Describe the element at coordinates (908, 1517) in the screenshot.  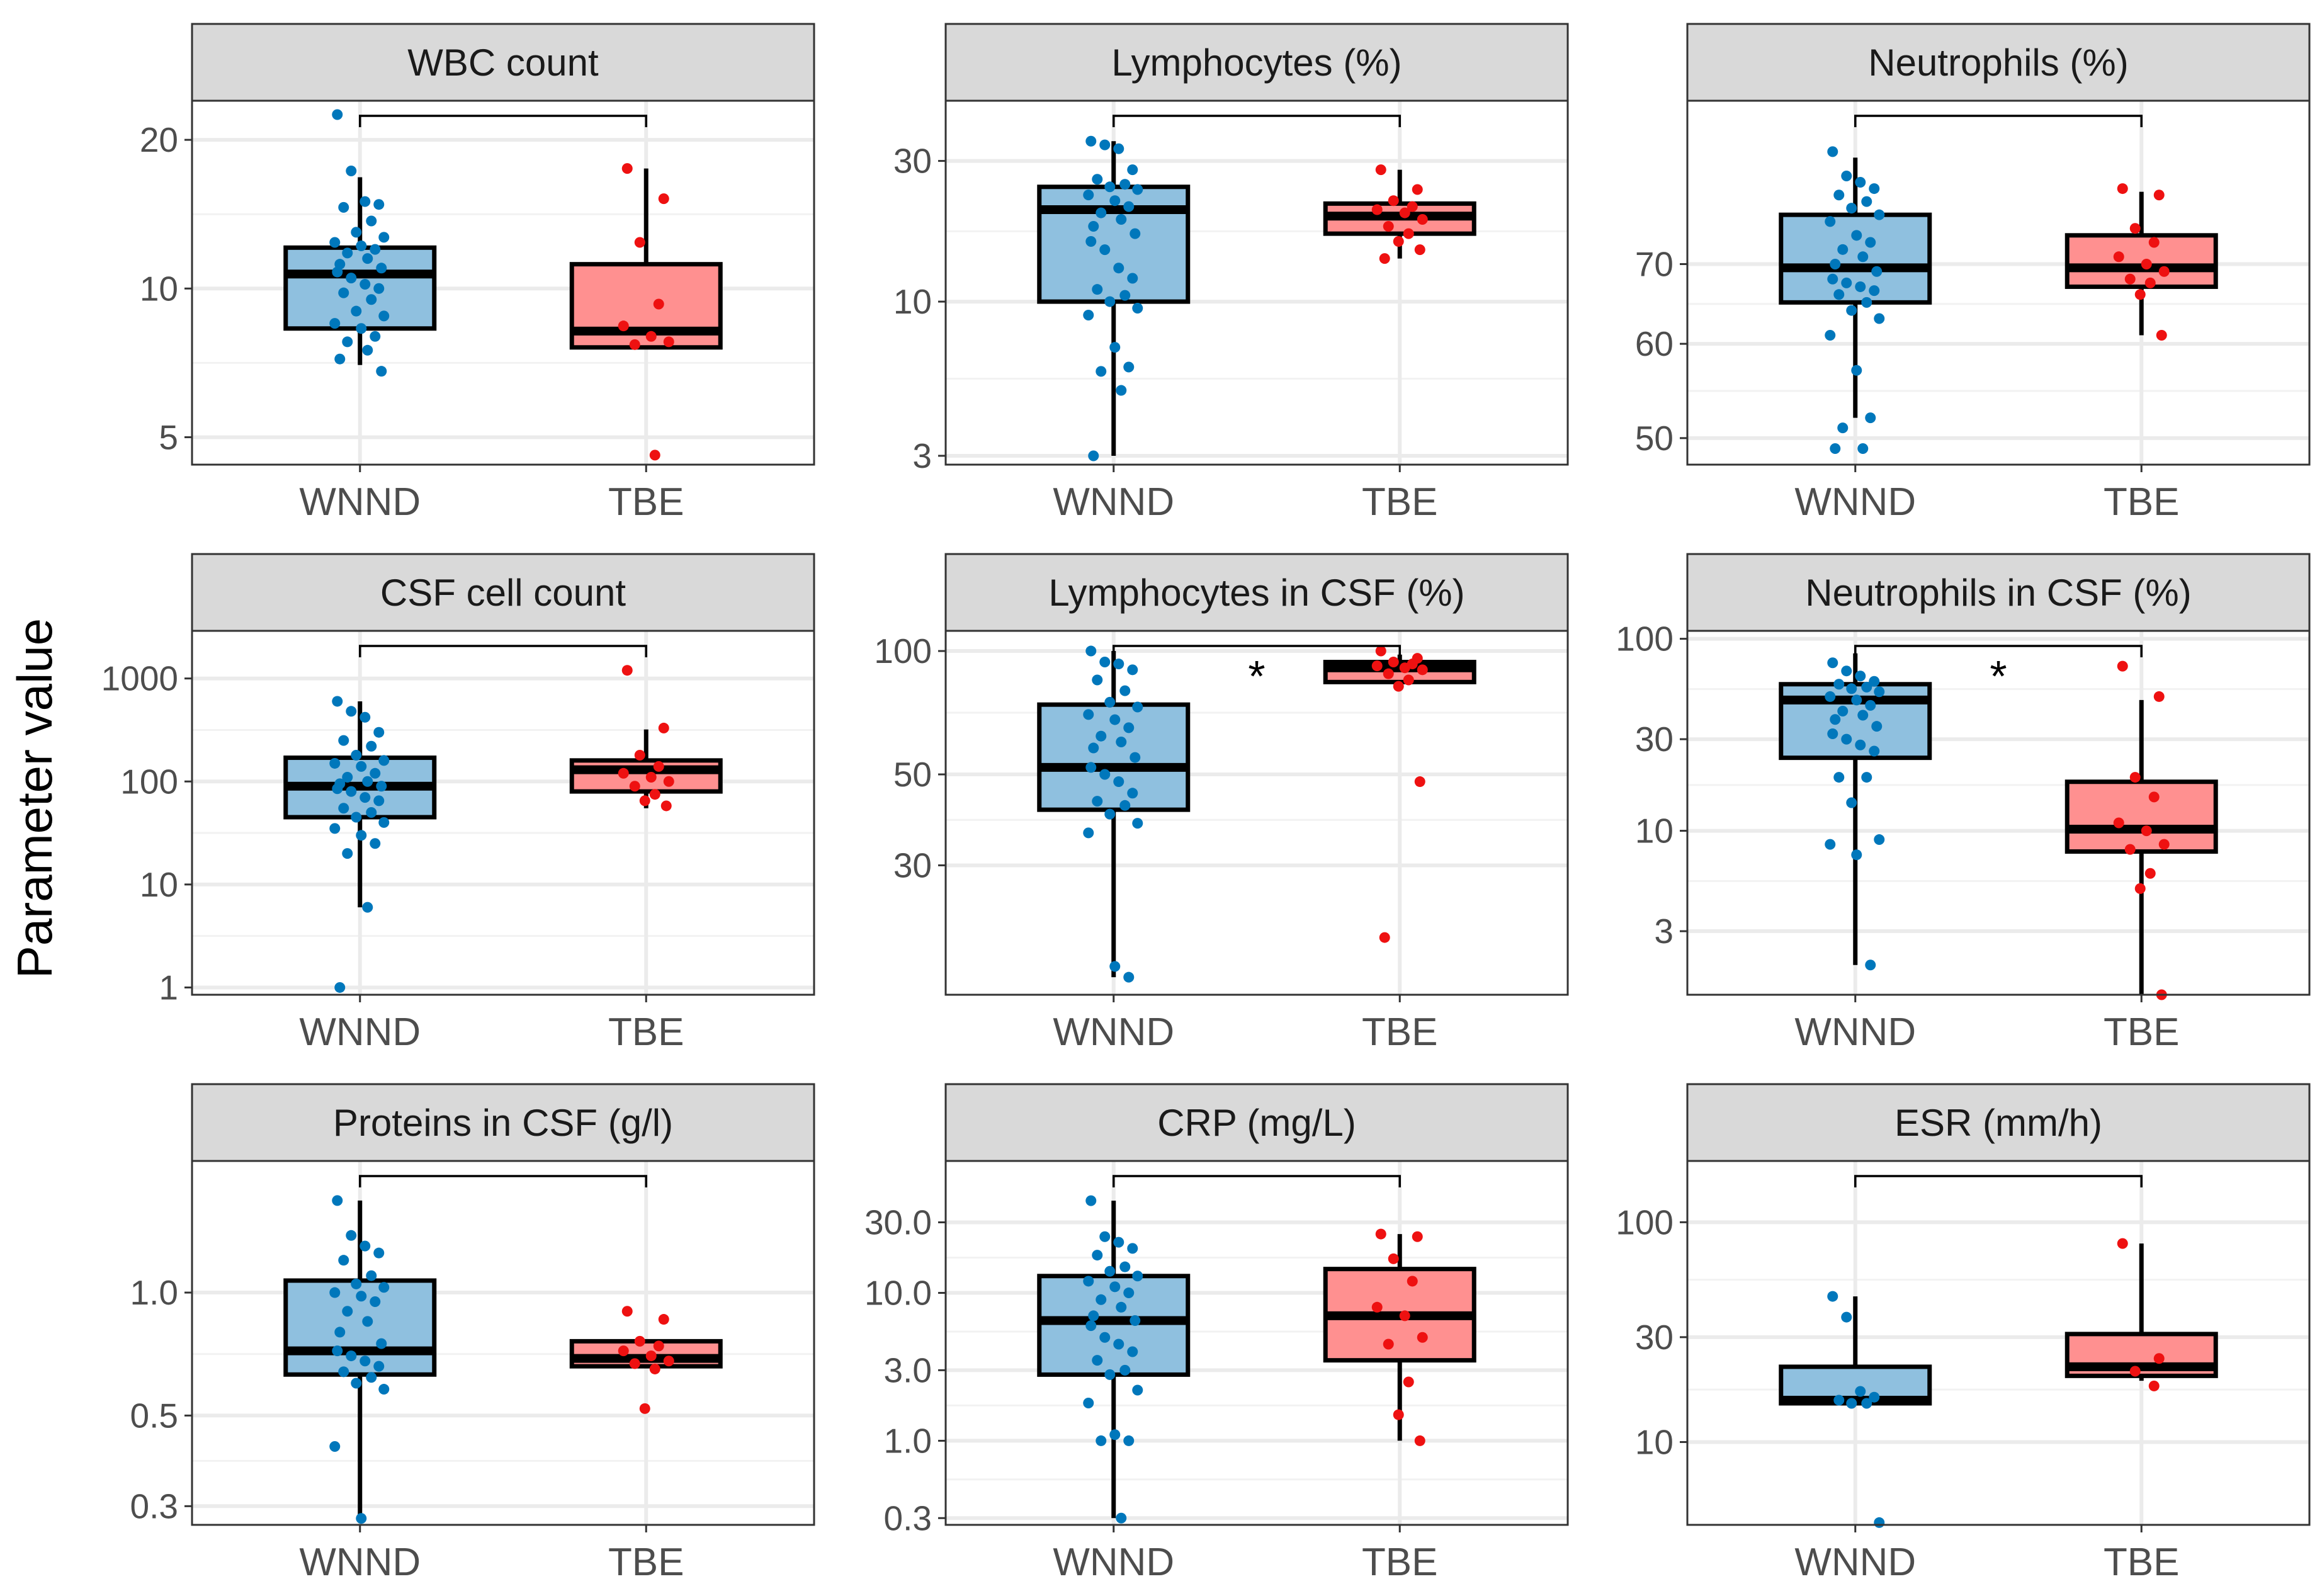
I see `y-tick-label: 0.3` at that location.